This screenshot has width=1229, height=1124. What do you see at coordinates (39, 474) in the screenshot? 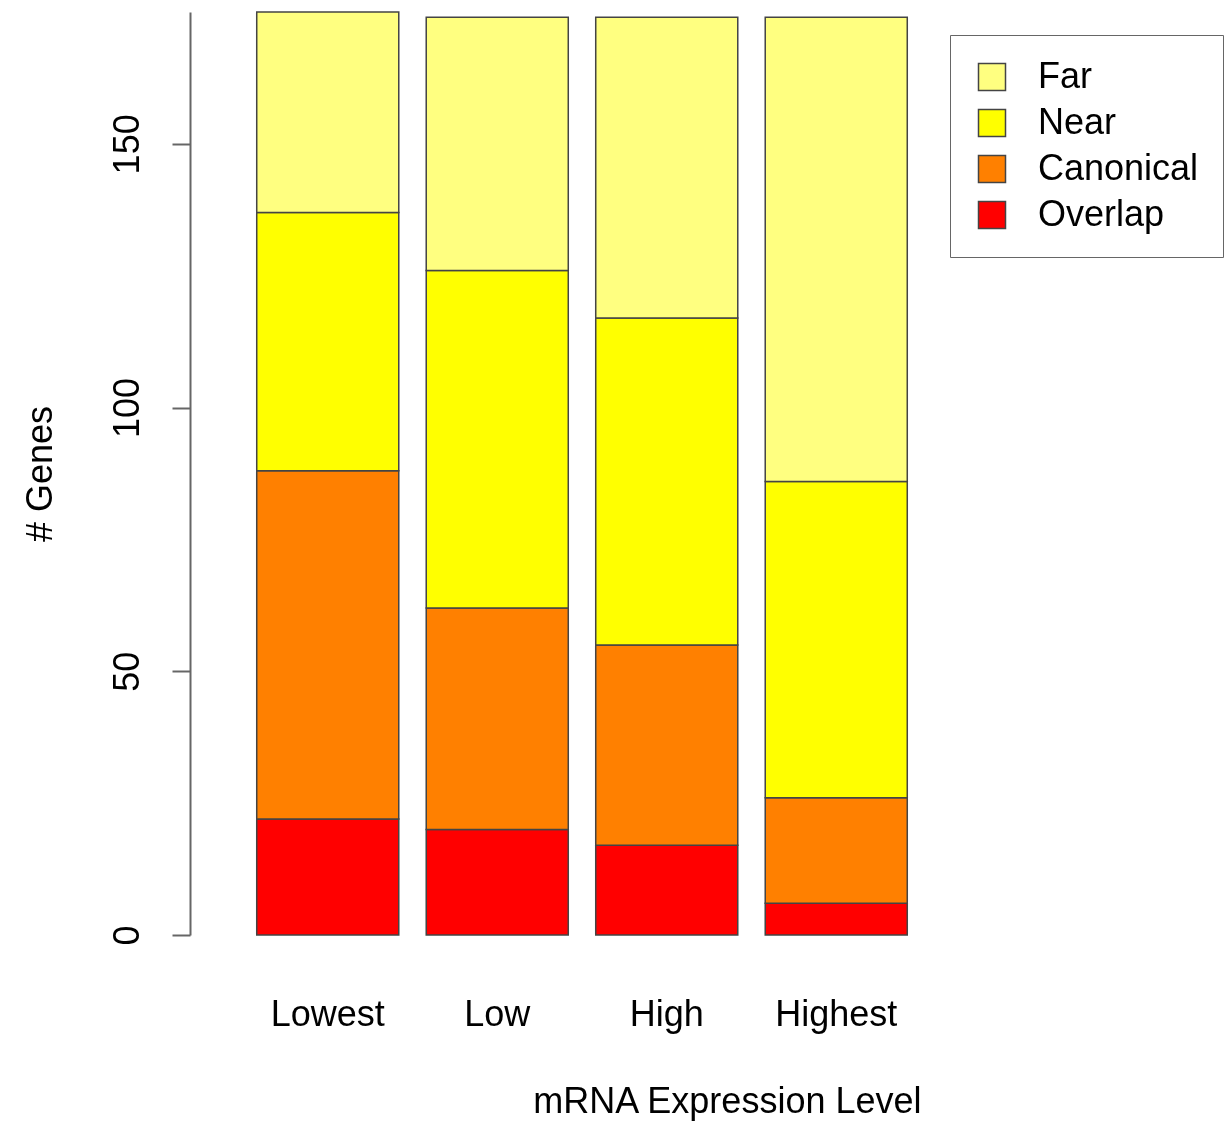
I see `y-axis-title: # Genes` at bounding box center [39, 474].